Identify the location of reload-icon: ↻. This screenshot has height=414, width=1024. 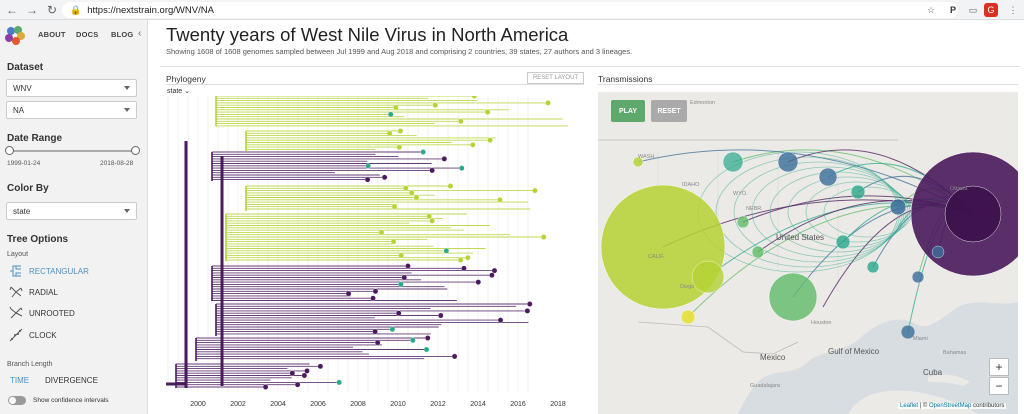
(52, 9).